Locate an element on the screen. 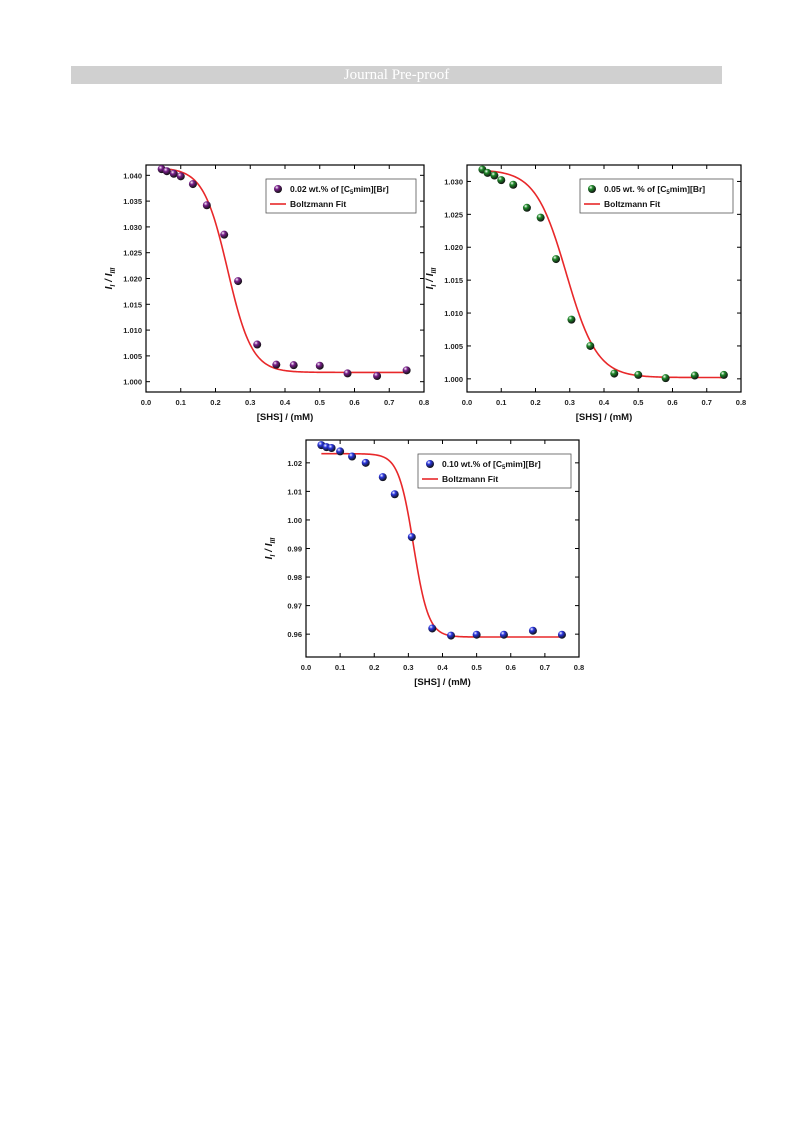  y-tick-label: 1.040 is located at coordinates (132, 175).